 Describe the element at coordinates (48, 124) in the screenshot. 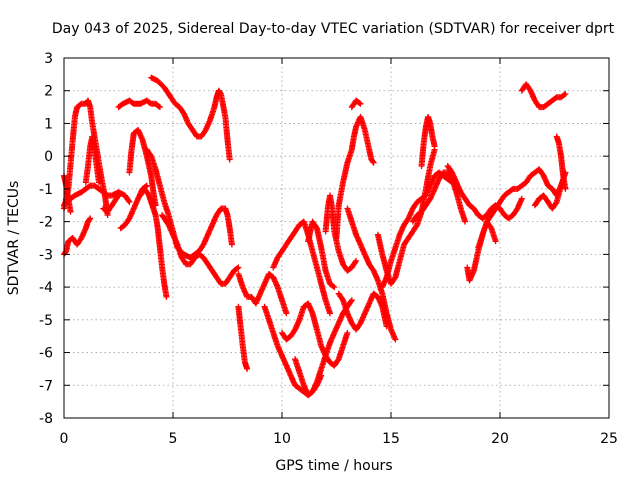

I see `y-tick-label: 1` at that location.